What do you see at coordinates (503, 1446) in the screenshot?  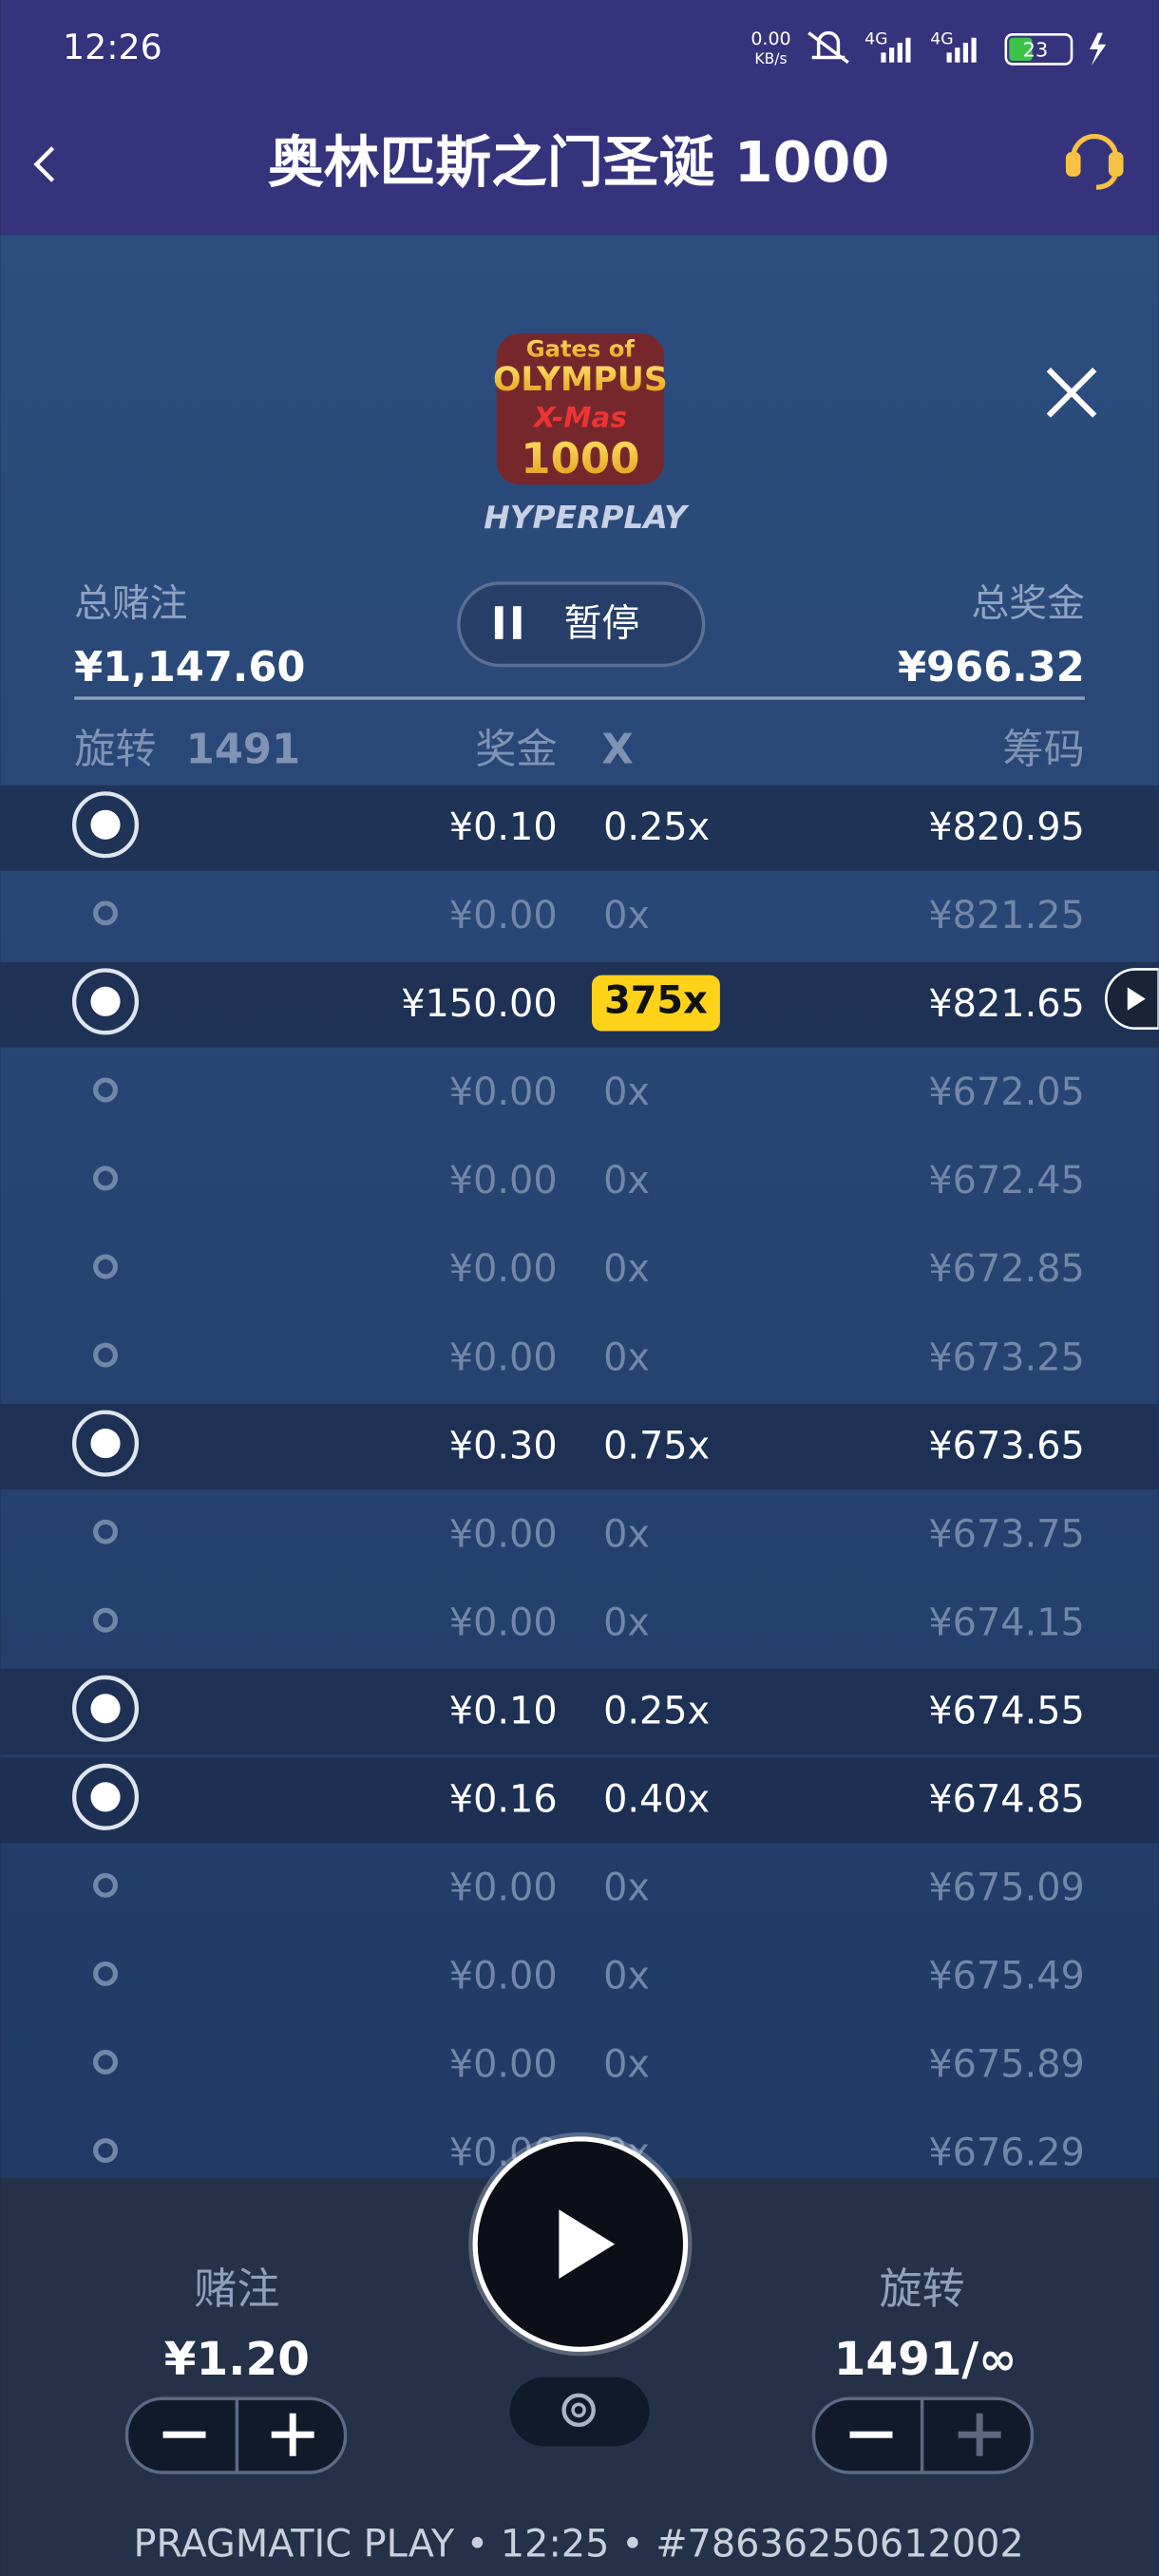 I see `row-win: ¥0.30` at bounding box center [503, 1446].